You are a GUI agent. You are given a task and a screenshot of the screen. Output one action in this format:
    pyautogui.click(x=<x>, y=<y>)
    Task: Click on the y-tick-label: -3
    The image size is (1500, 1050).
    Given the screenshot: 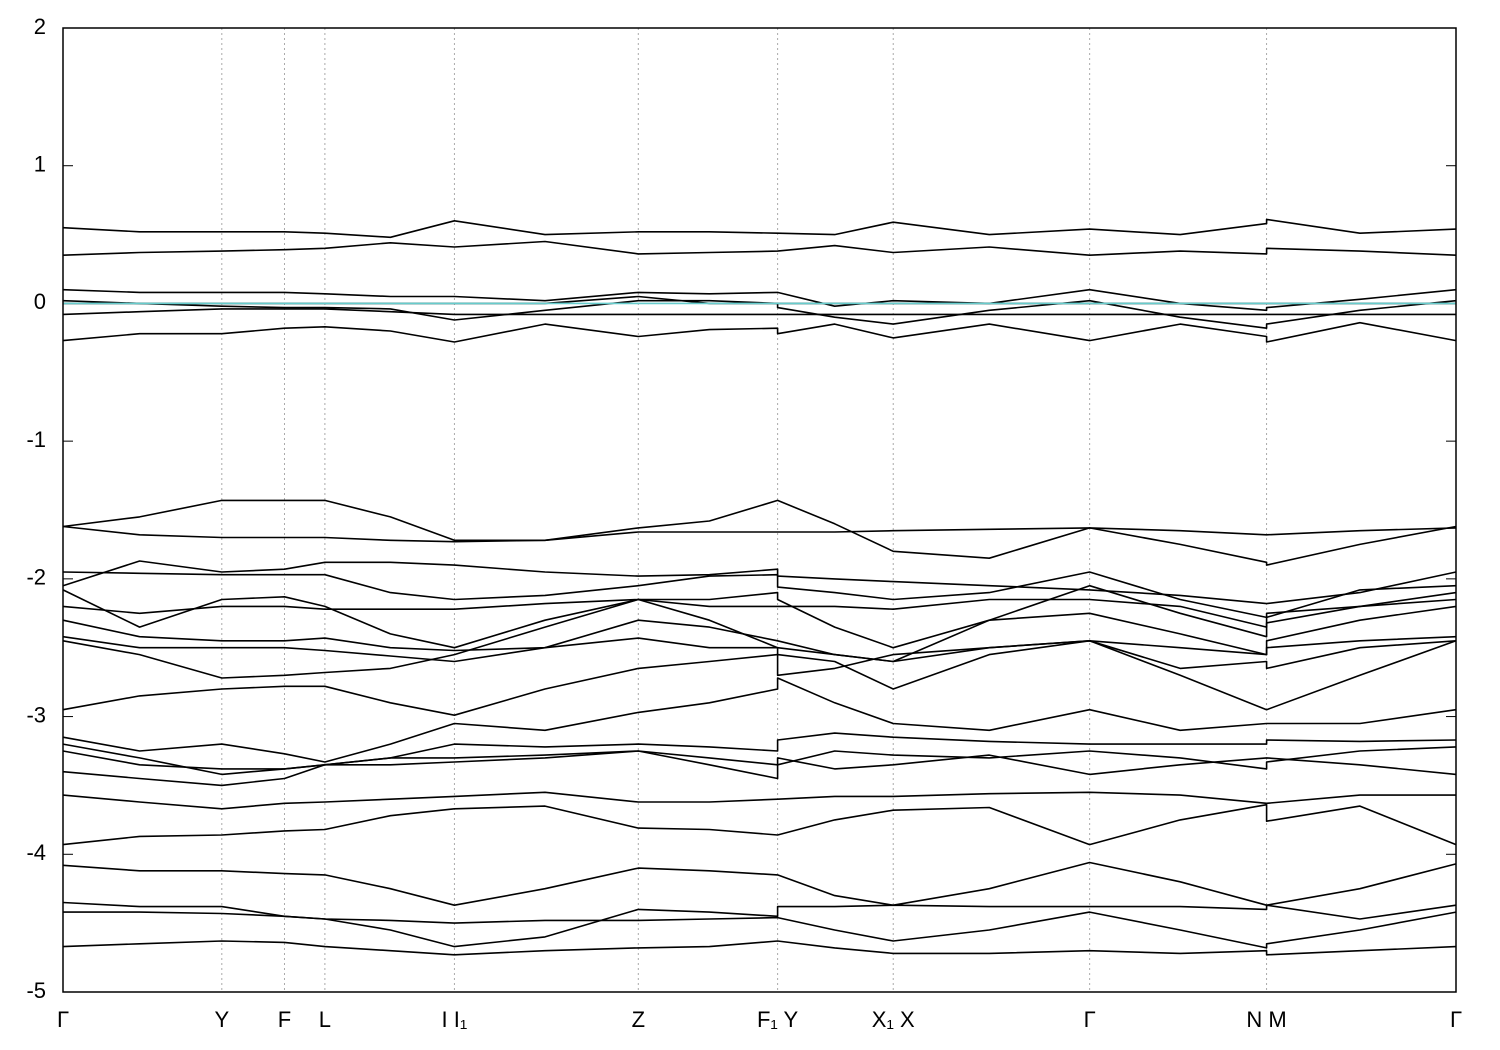 What is the action you would take?
    pyautogui.click(x=36, y=714)
    